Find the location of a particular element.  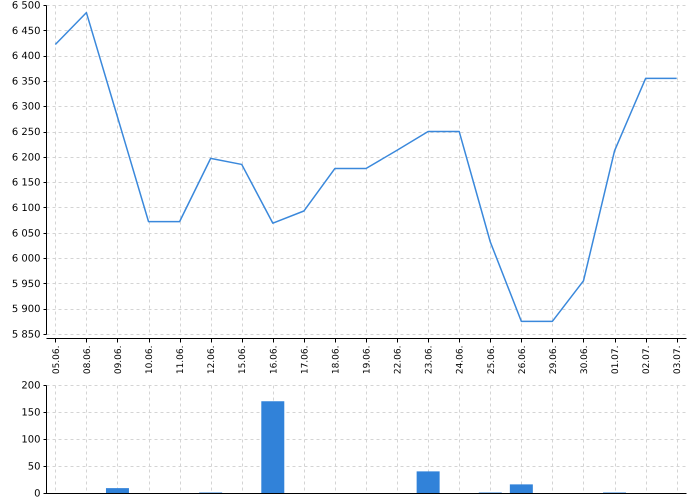

x-tick-label: 09.06. is located at coordinates (119, 360).